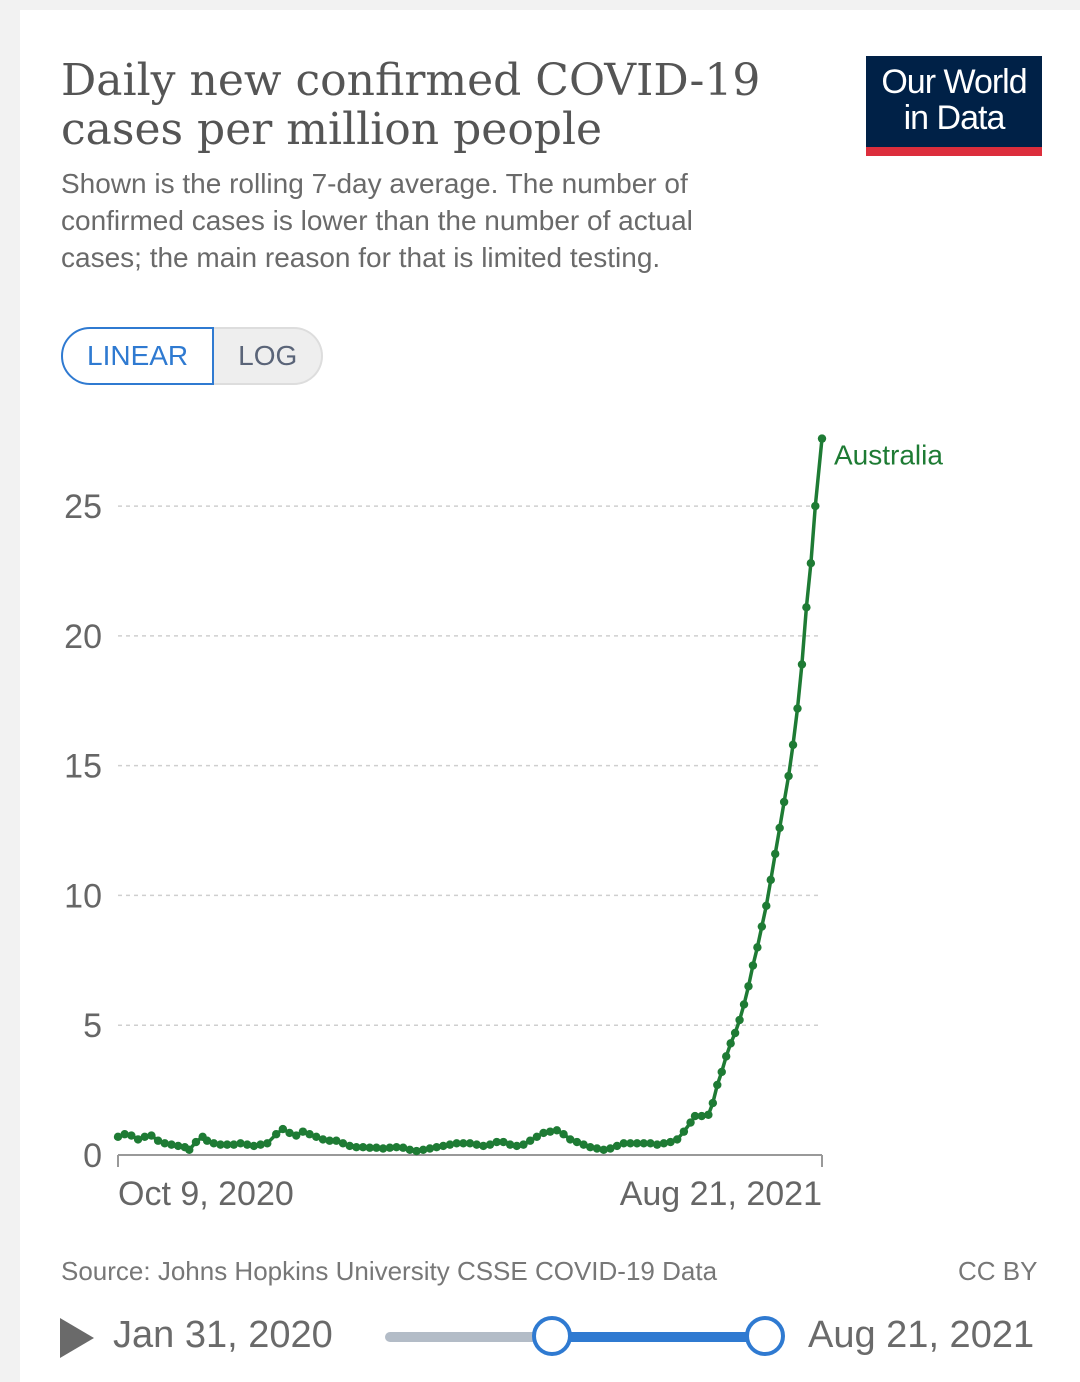 The width and height of the screenshot is (1080, 1382). What do you see at coordinates (92, 1026) in the screenshot?
I see `y-tick-label: 5` at bounding box center [92, 1026].